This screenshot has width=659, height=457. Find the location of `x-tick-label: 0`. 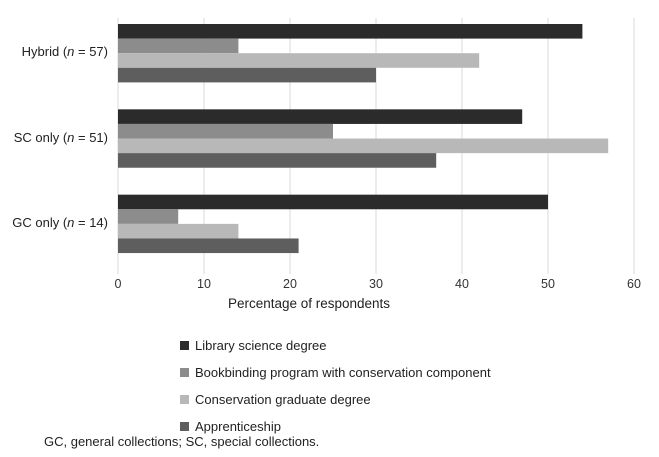

x-tick-label: 0 is located at coordinates (118, 284).